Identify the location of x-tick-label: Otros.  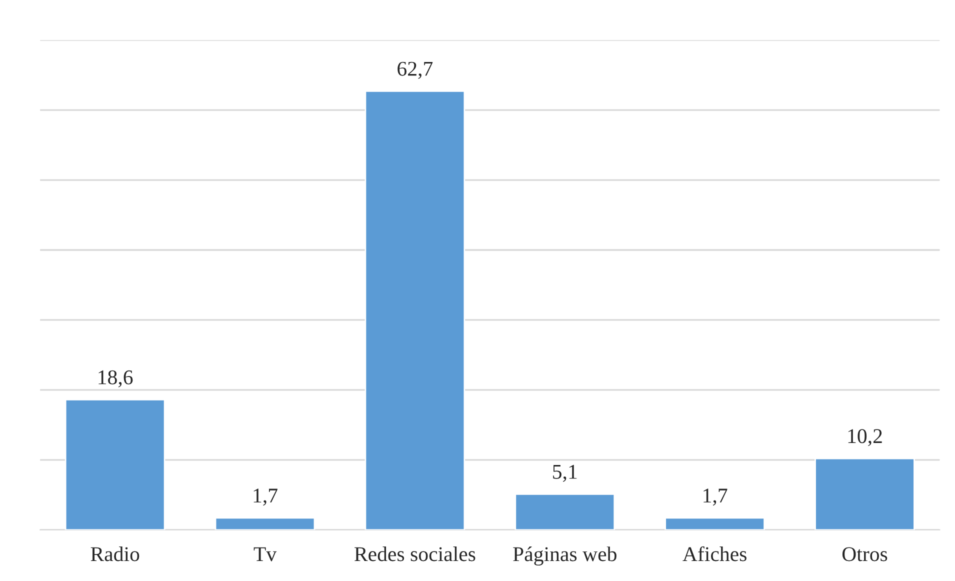
(865, 554).